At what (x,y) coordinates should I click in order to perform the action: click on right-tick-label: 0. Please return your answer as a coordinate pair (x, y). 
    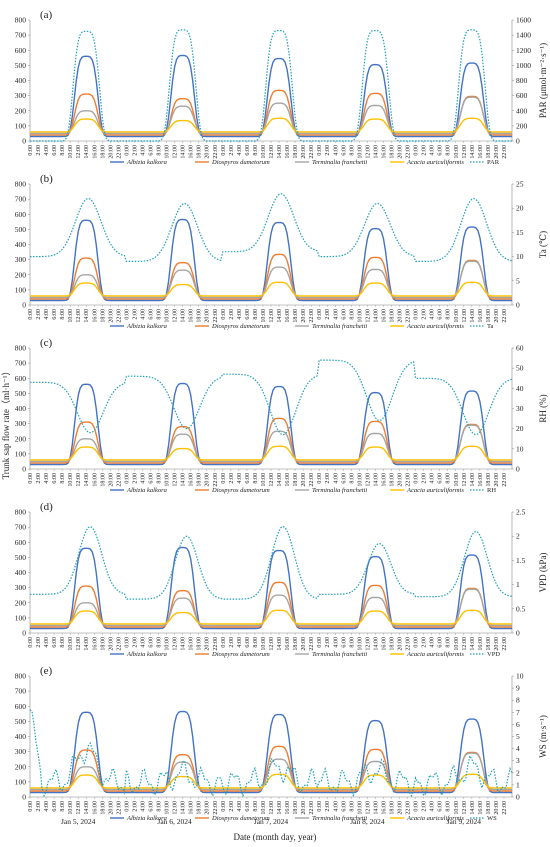
    Looking at the image, I should click on (518, 797).